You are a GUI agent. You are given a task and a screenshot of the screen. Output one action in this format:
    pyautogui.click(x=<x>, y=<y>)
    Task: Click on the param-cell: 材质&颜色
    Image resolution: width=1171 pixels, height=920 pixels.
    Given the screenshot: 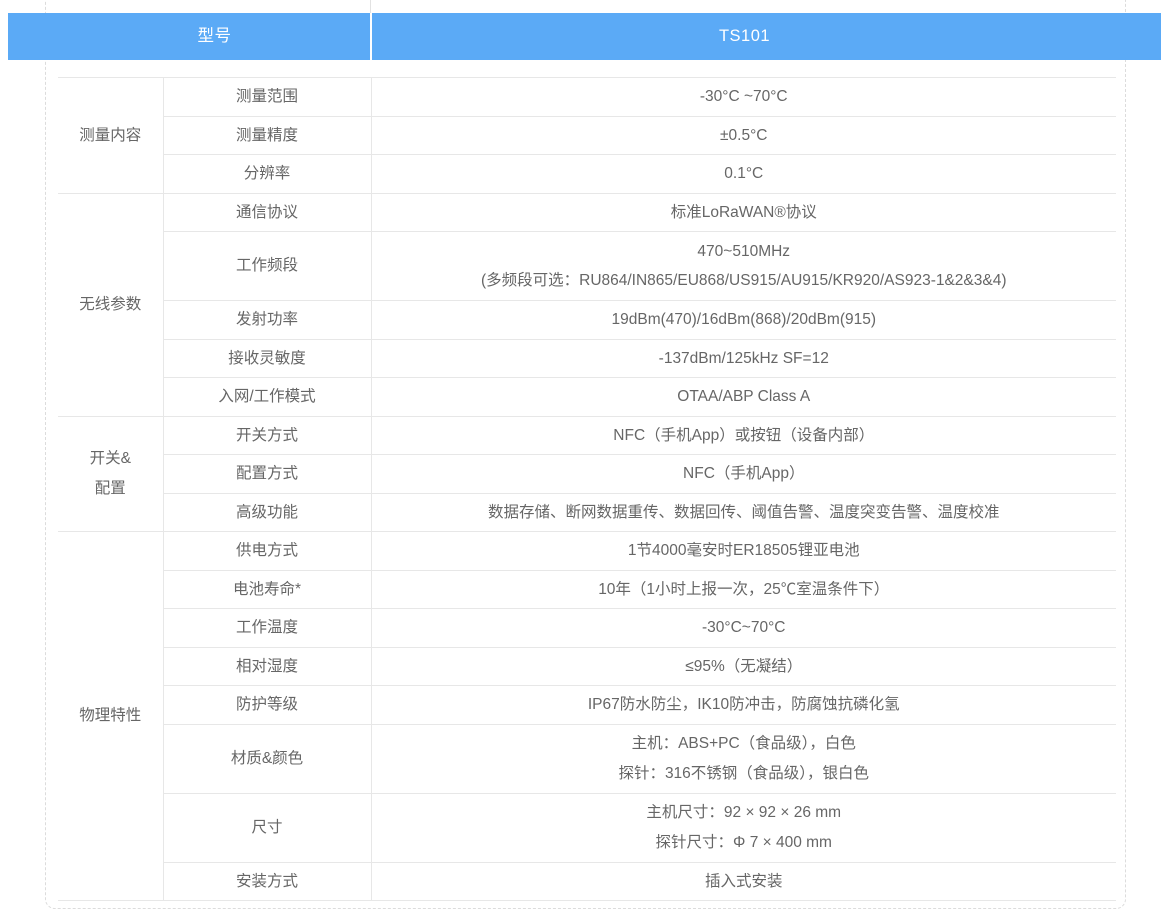 What is the action you would take?
    pyautogui.click(x=267, y=759)
    